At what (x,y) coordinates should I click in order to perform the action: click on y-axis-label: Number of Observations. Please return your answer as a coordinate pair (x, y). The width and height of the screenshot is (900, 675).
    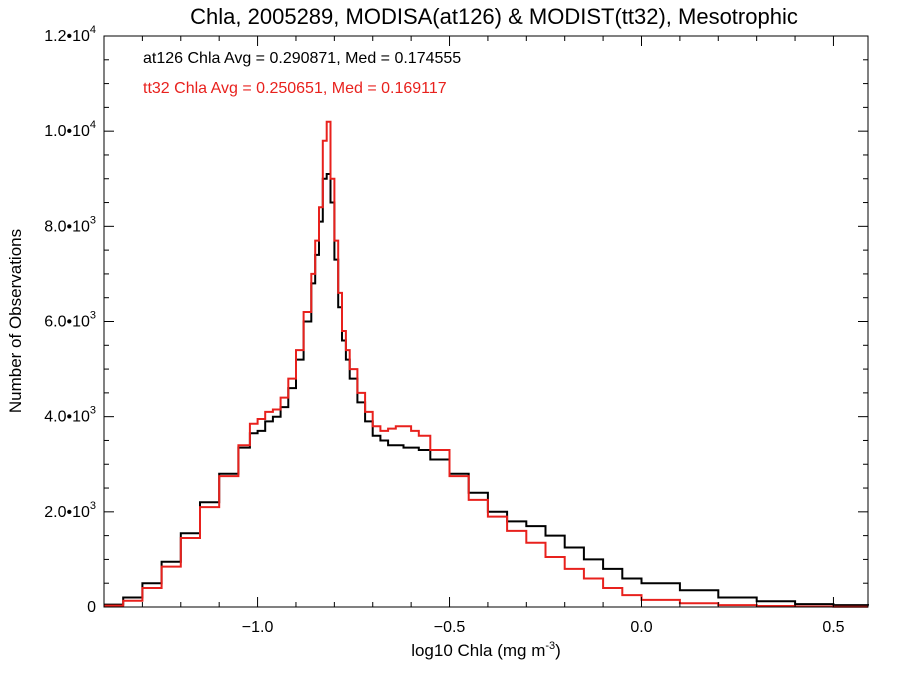
    Looking at the image, I should click on (15, 321).